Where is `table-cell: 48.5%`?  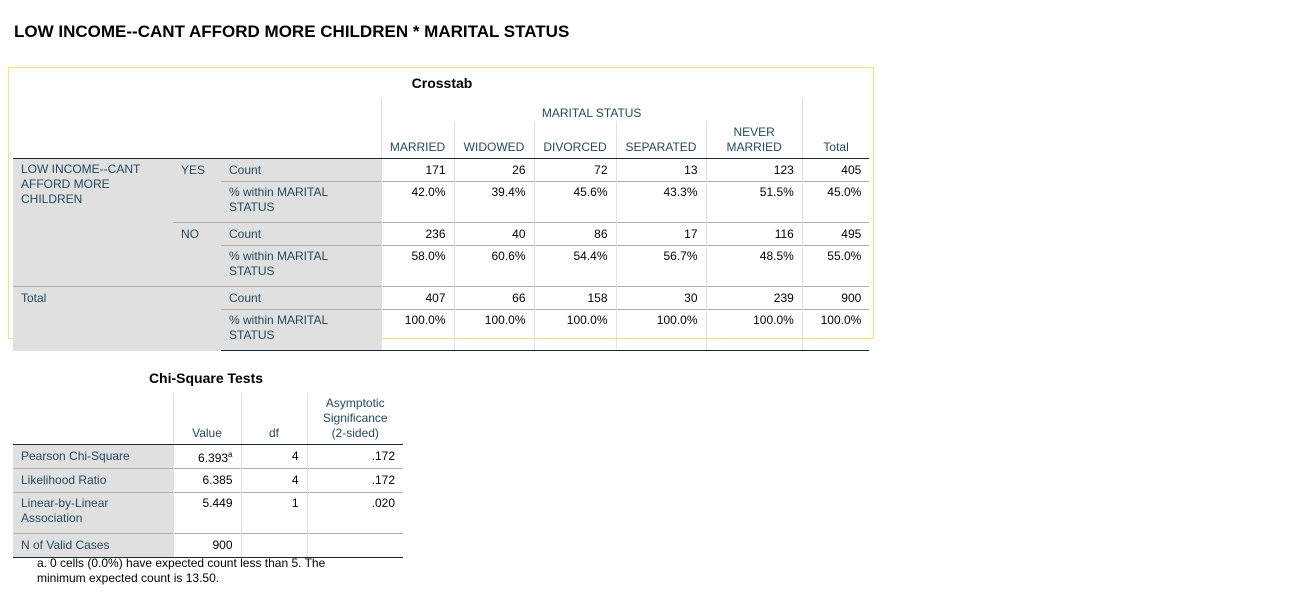 table-cell: 48.5% is located at coordinates (754, 266).